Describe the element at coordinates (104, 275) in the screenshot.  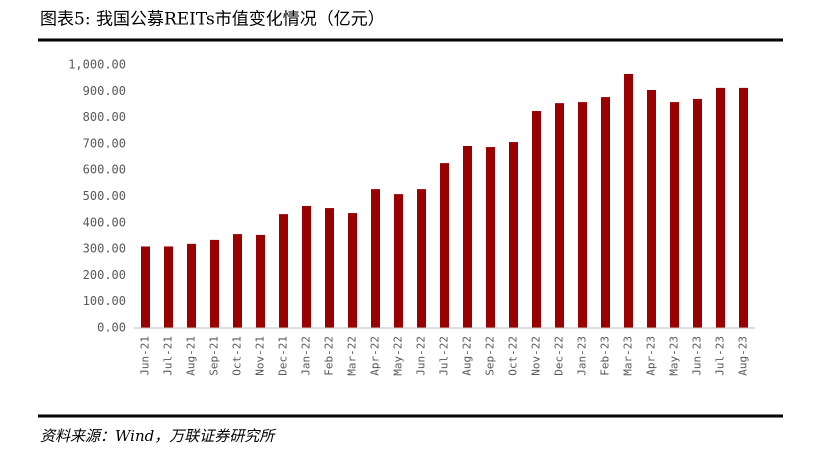
I see `y-tick-label: 200.00` at that location.